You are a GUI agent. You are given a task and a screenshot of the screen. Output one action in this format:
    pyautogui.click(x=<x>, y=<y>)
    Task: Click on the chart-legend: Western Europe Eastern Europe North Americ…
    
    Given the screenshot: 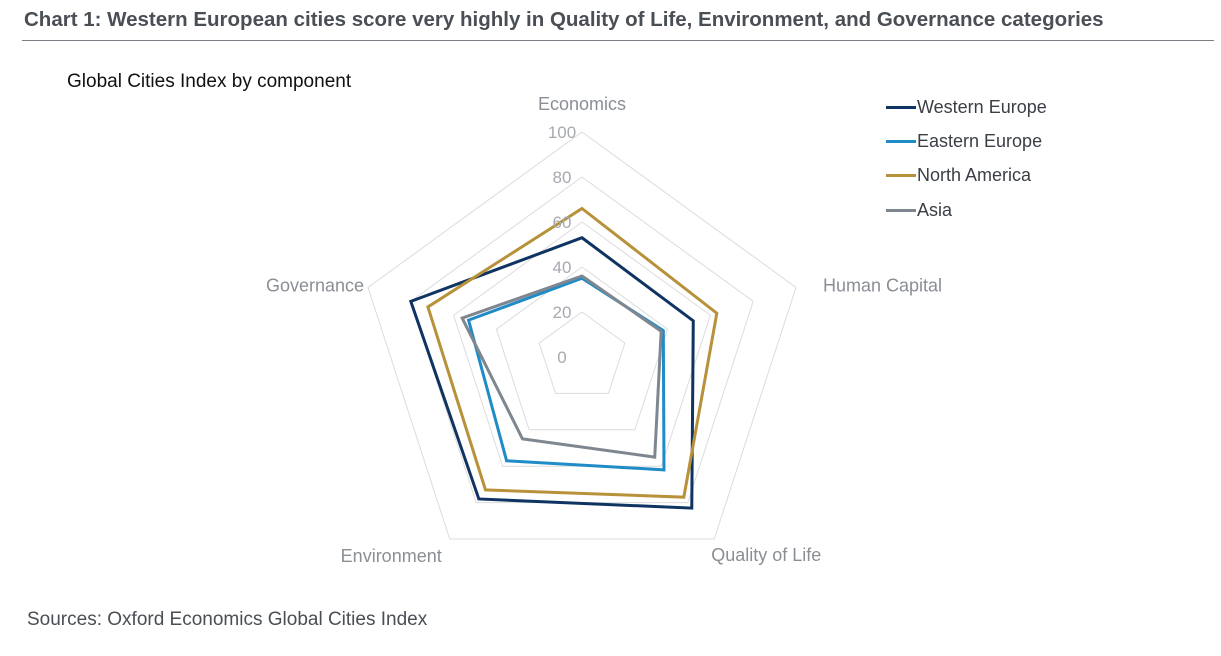 What is the action you would take?
    pyautogui.click(x=966, y=158)
    